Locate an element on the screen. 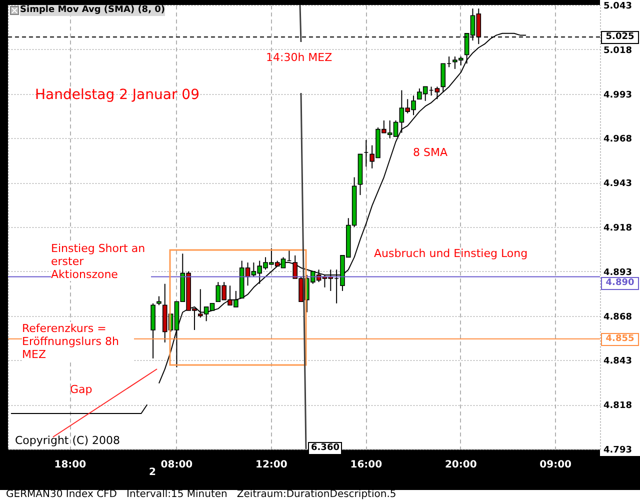  ref-line-label: 4.855 is located at coordinates (620, 339).